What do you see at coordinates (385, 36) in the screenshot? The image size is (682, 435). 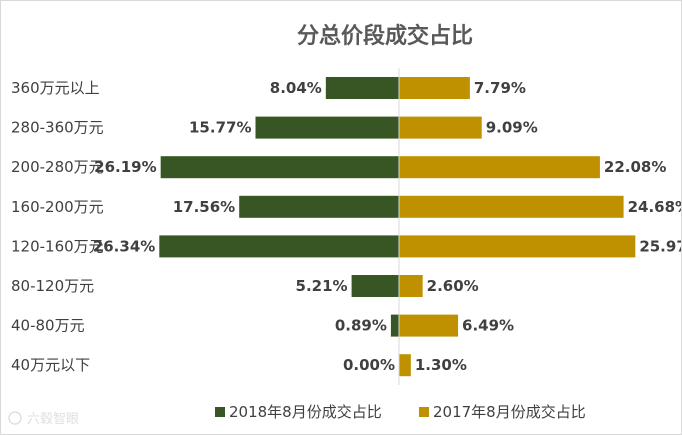 I see `chart-title: 分总价段成交占比` at bounding box center [385, 36].